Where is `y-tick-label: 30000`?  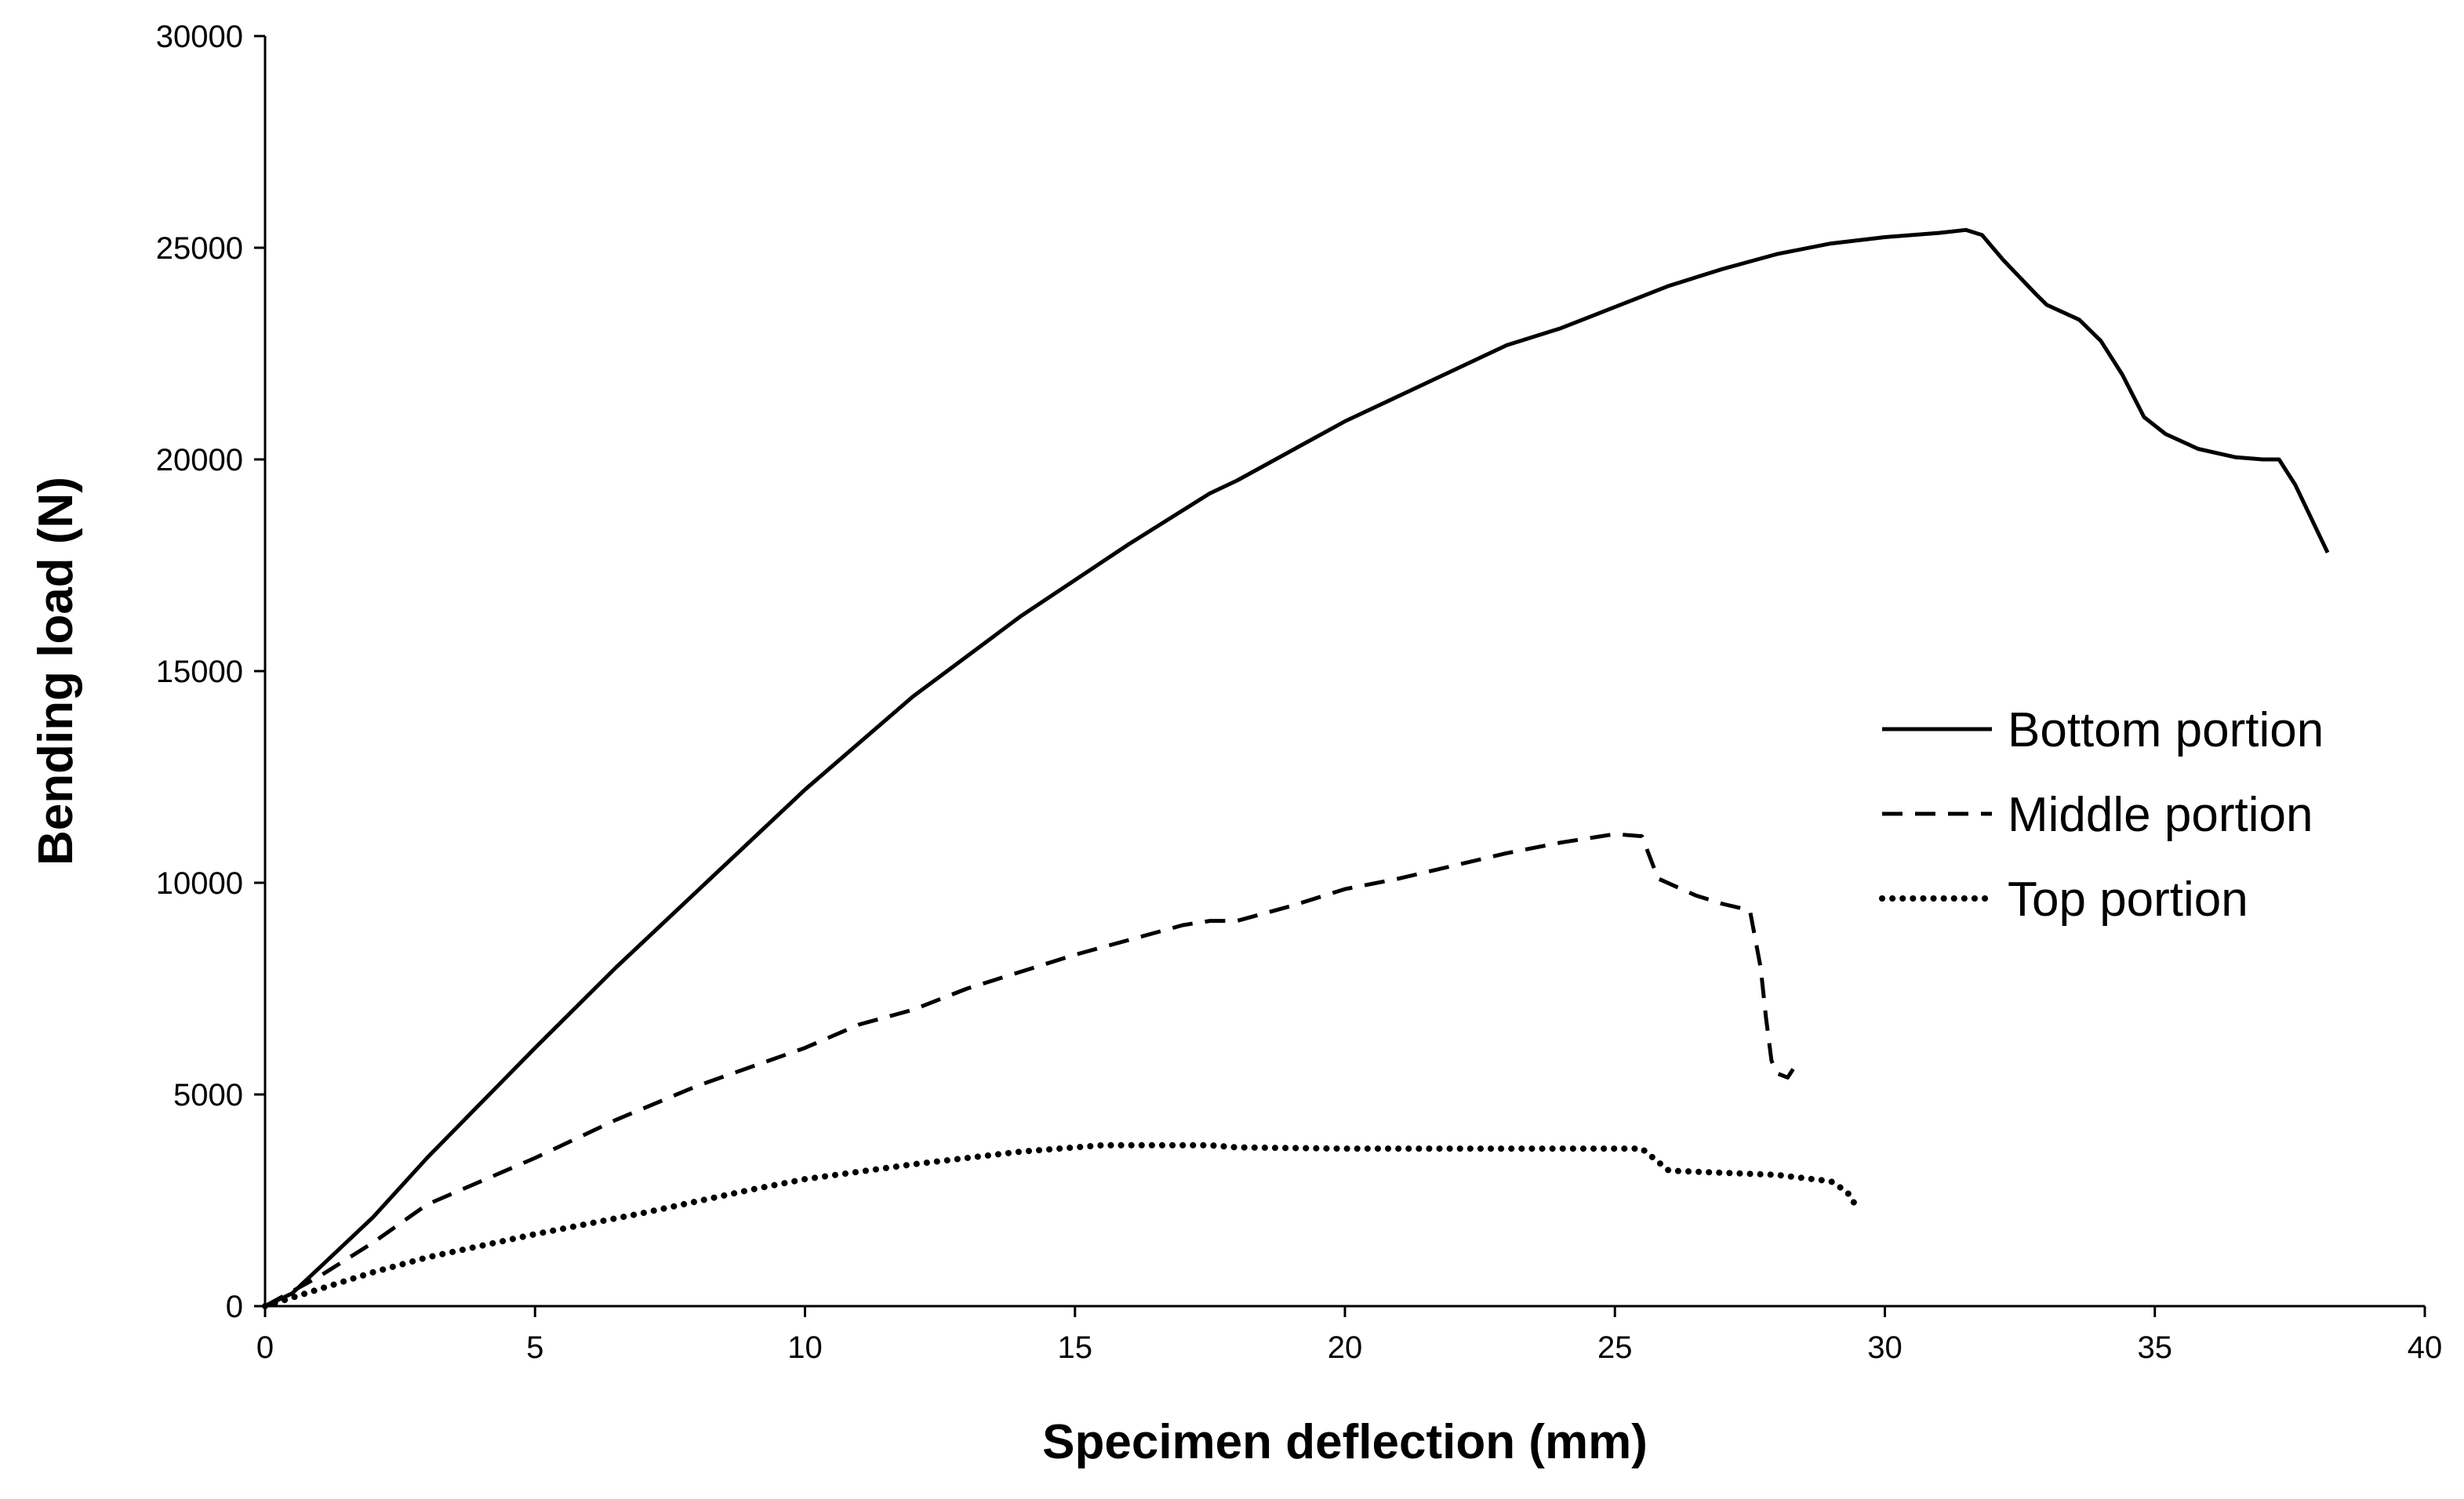 y-tick-label: 30000 is located at coordinates (199, 37).